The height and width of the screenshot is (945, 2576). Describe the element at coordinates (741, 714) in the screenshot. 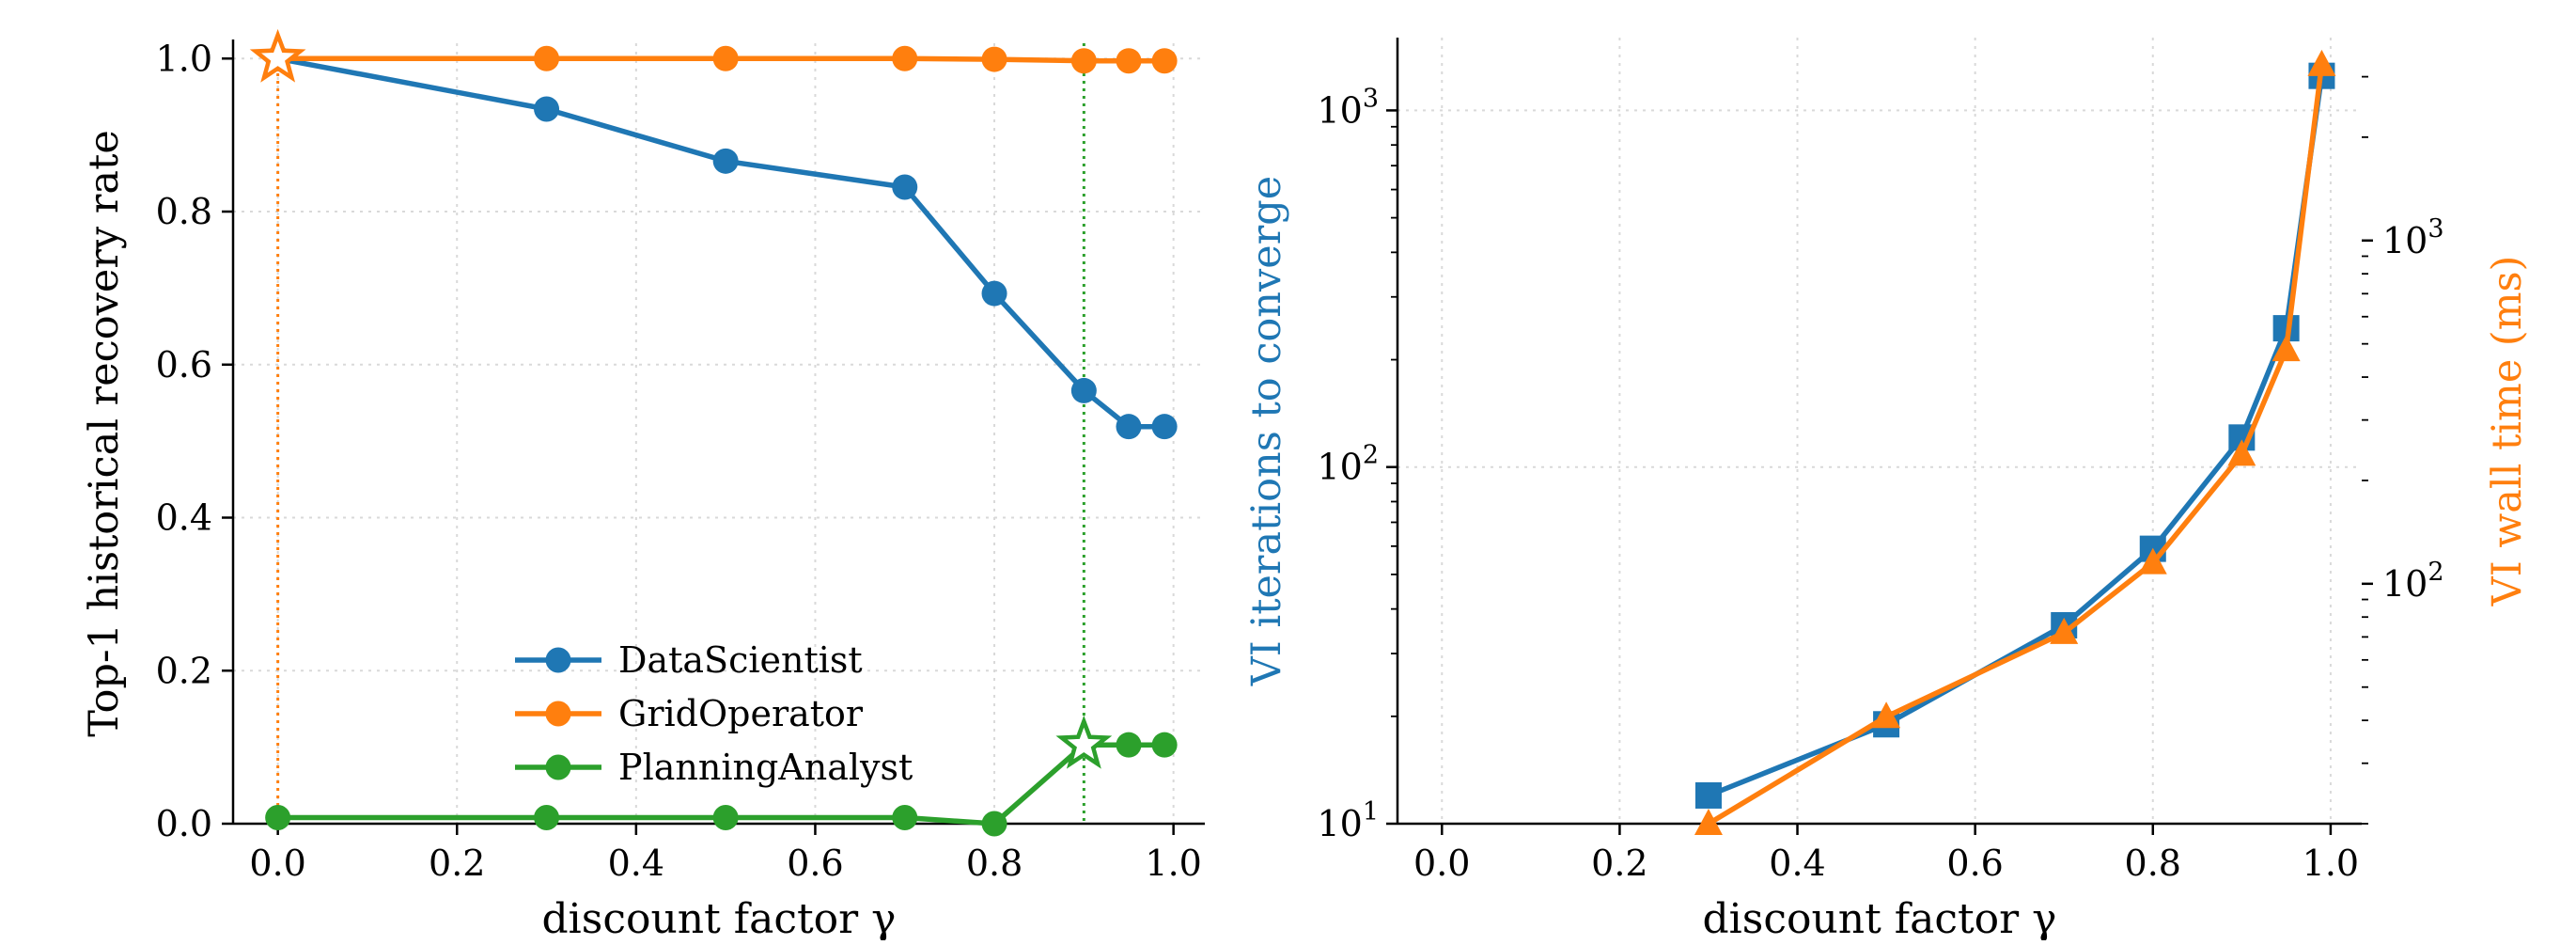

I see `legend-label: GridOperator` at that location.